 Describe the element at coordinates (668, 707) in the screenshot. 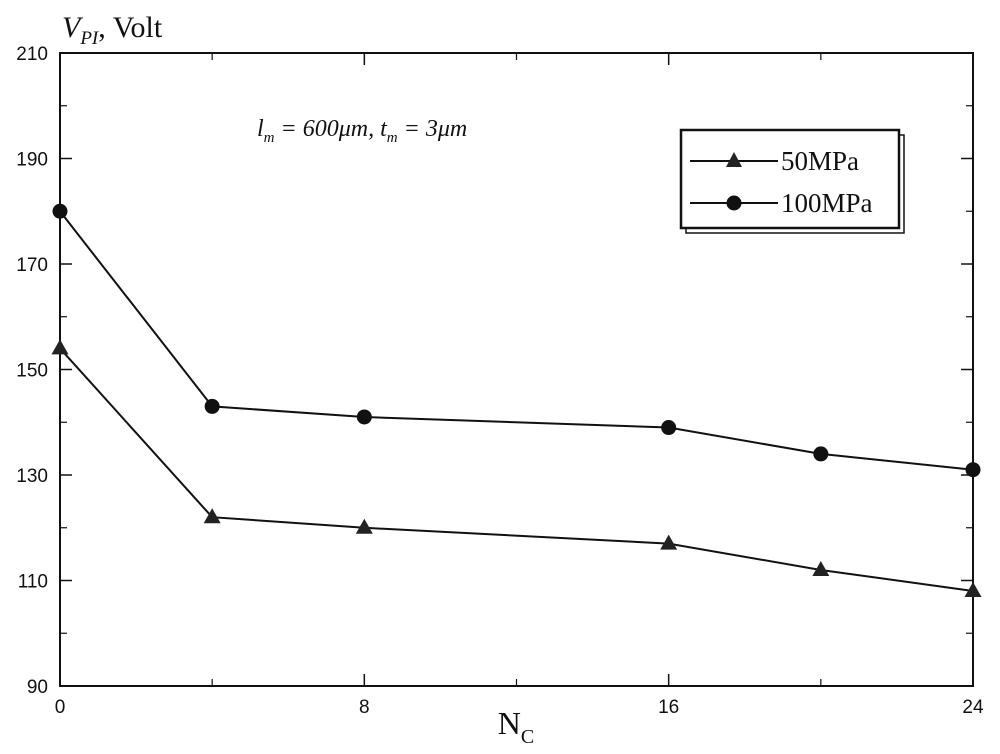

I see `x-tick-label: 16` at that location.